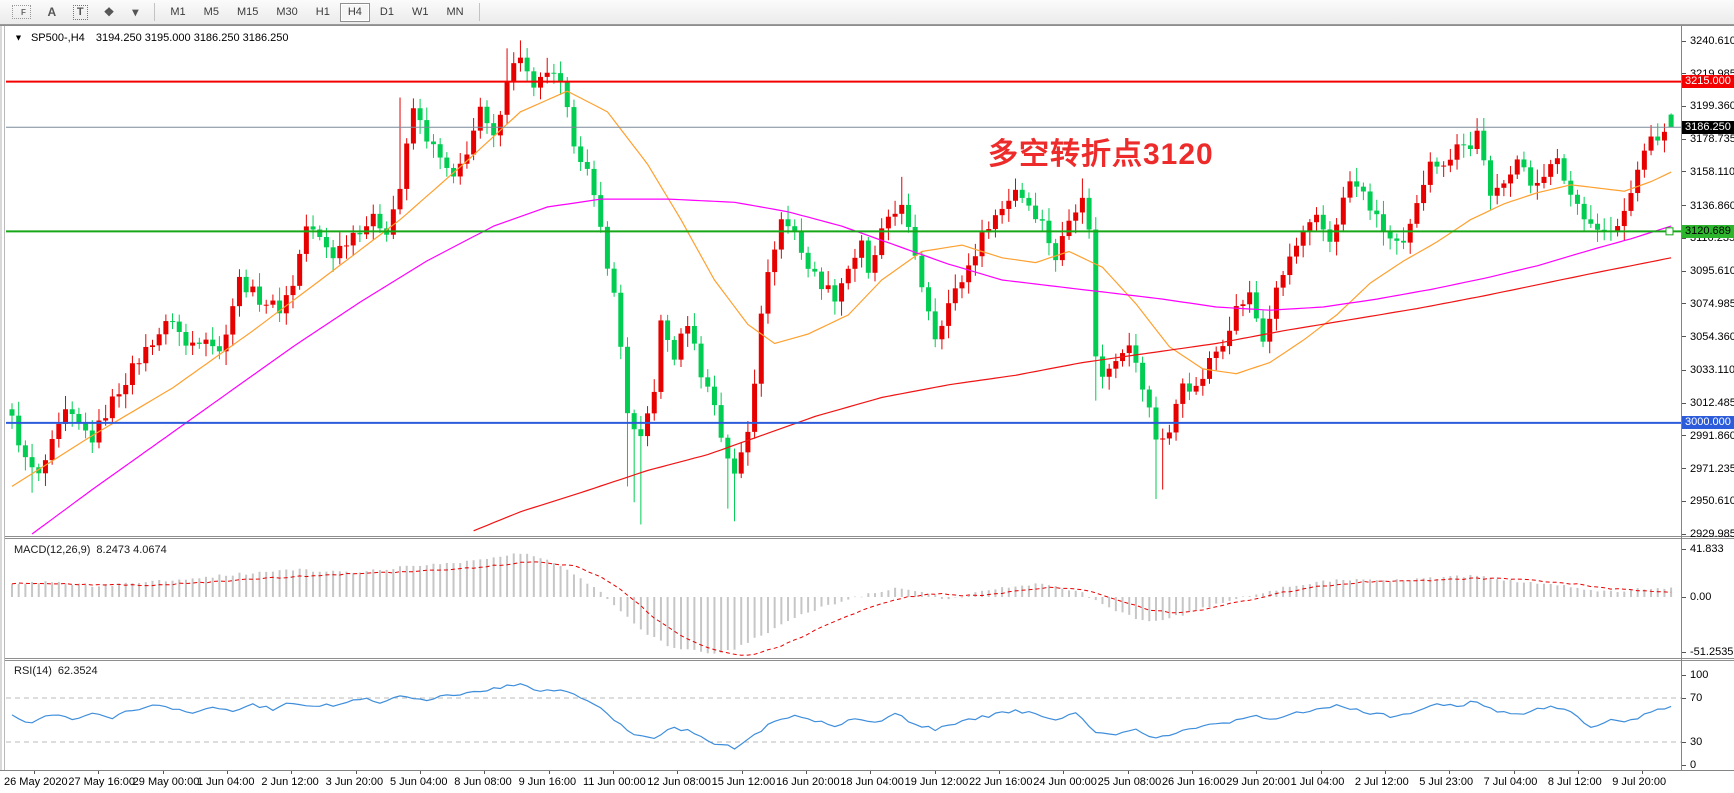 This screenshot has width=1734, height=793. Describe the element at coordinates (420, 12) in the screenshot. I see `timeframe-button-w1: W1` at that location.